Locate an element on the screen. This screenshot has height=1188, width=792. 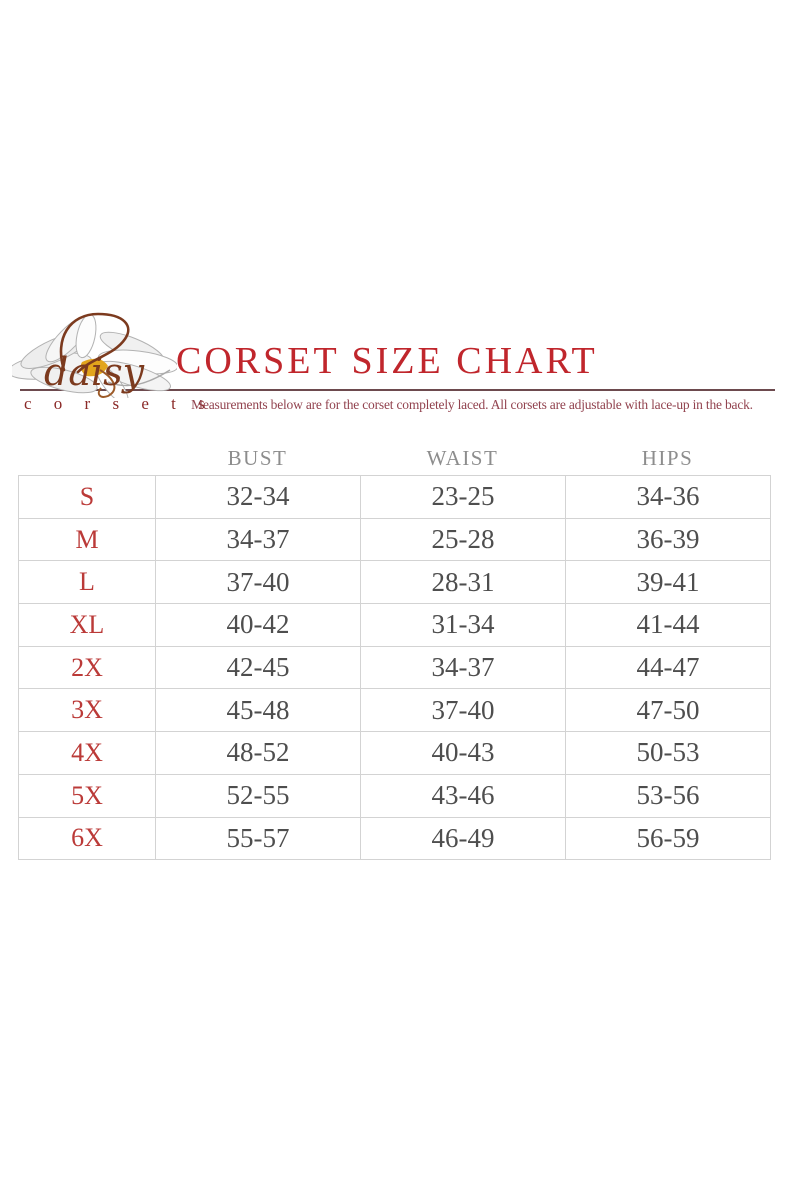
waist-cell: 23-25 is located at coordinates (463, 497).